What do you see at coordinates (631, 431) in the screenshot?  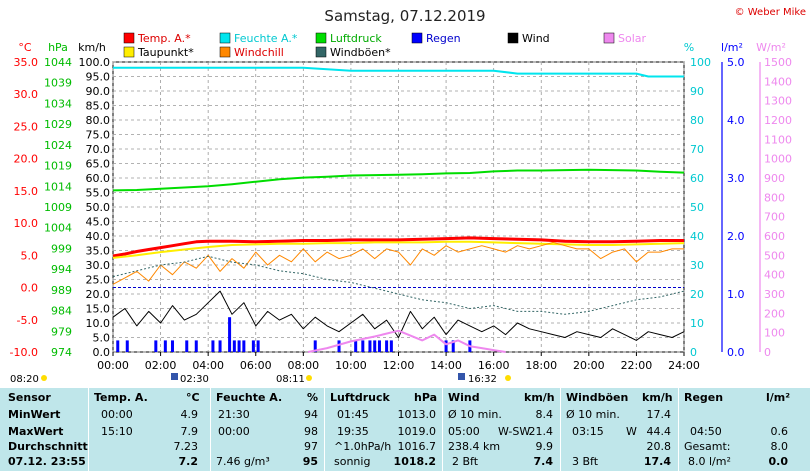 I see `max-gust-direction: W` at bounding box center [631, 431].